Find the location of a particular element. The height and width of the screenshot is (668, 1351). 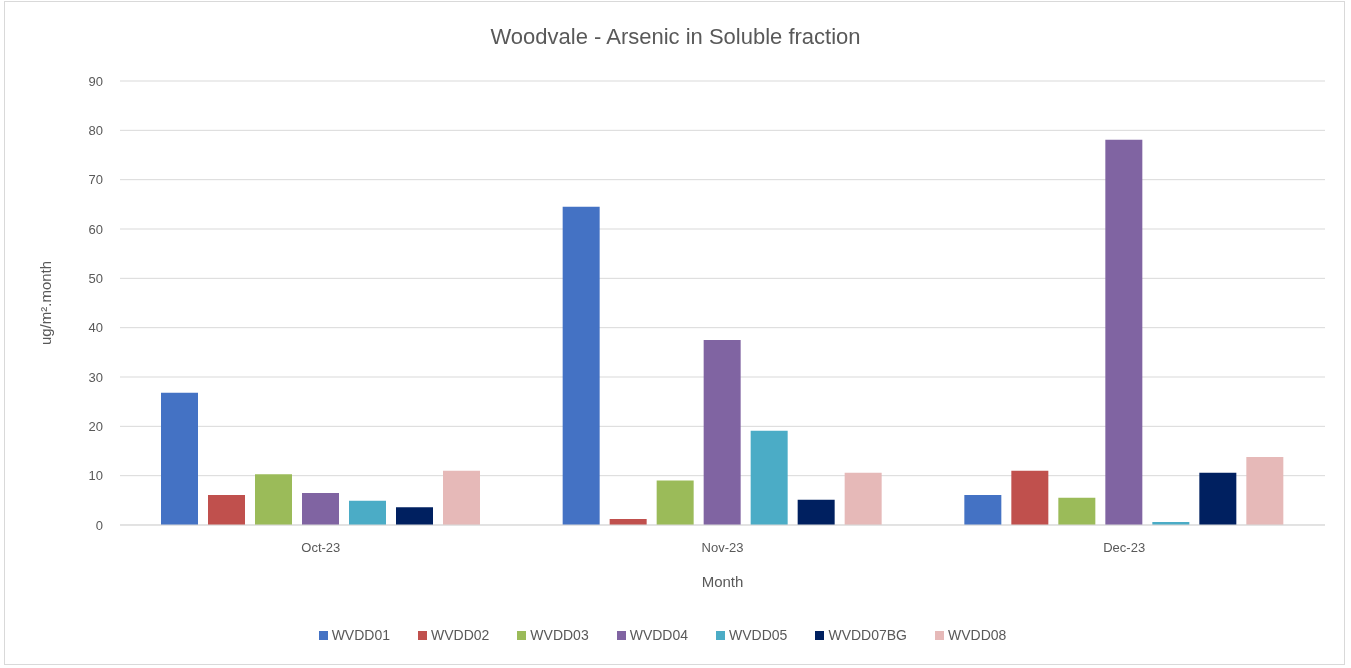

y-tick-label: 20 is located at coordinates (95, 426).